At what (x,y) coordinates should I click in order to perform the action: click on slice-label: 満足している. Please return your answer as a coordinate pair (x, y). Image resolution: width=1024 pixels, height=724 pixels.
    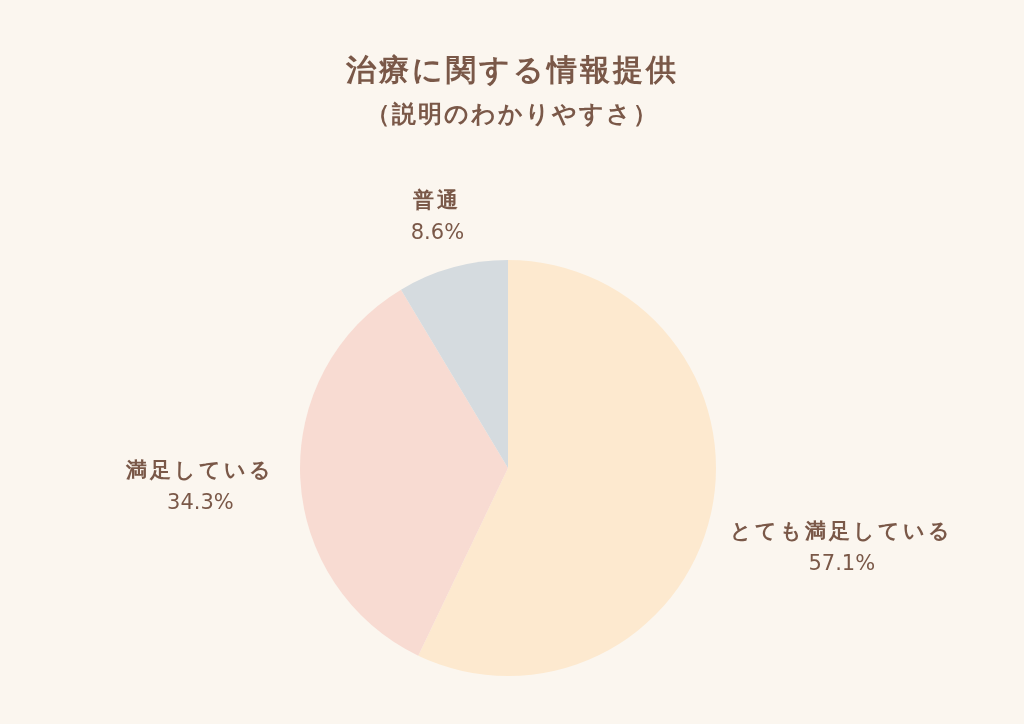
    Looking at the image, I should click on (200, 469).